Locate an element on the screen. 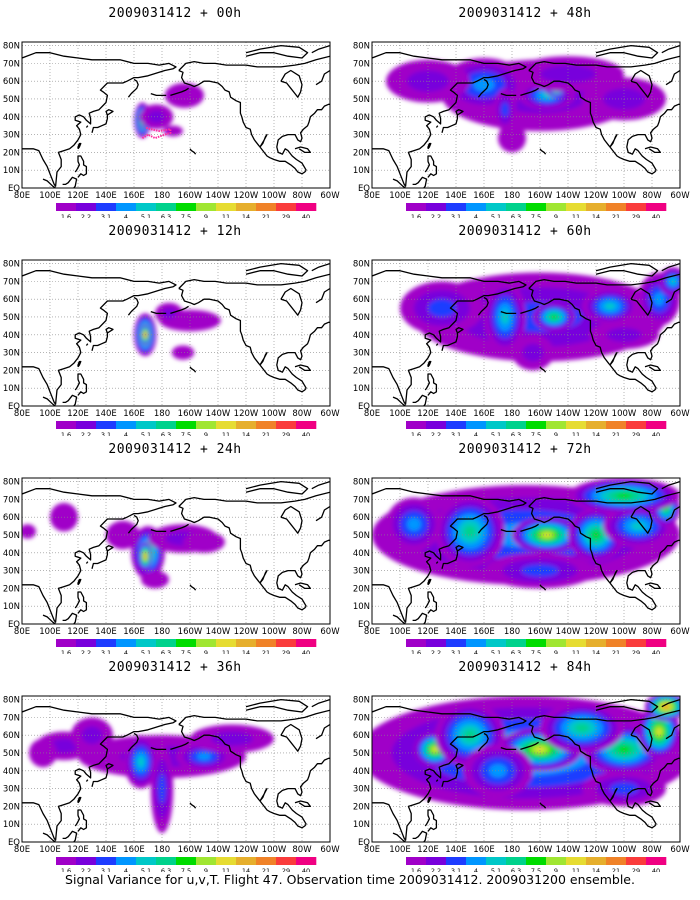 The image size is (700, 900). colorbar-label: 29 is located at coordinates (636, 433).